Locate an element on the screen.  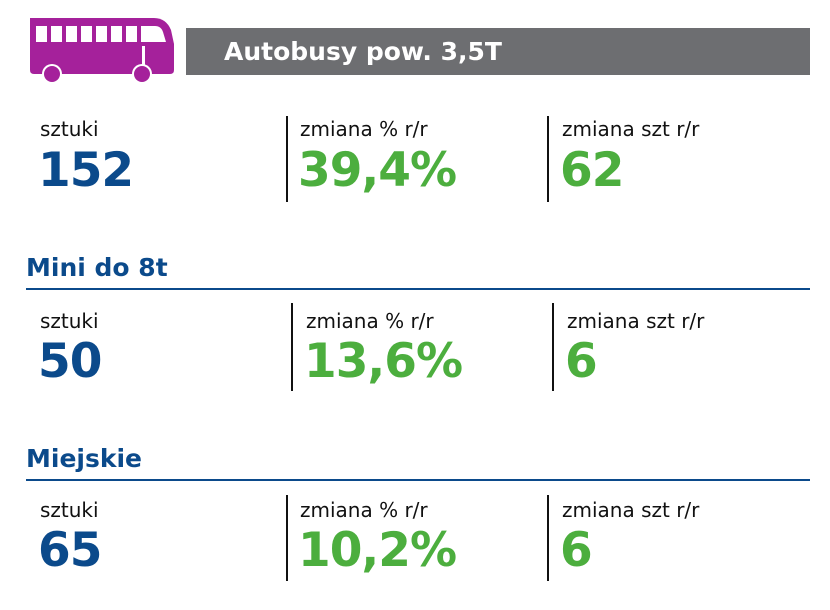
section-heading-city: Miejskie is located at coordinates (84, 458).